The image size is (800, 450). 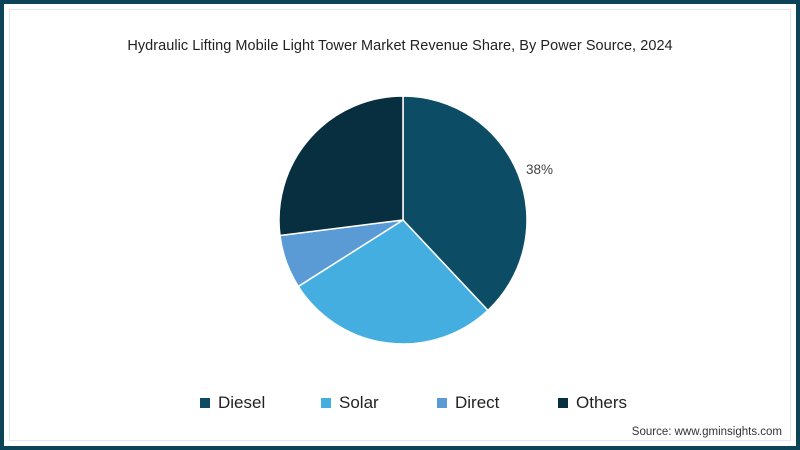 What do you see at coordinates (326, 403) in the screenshot?
I see `legend-swatch-solar` at bounding box center [326, 403].